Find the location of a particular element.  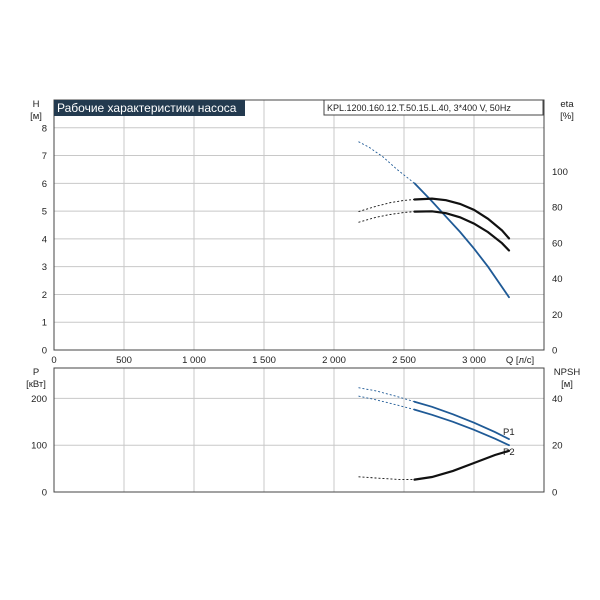

x-tick-label: 1 000 is located at coordinates (194, 360).